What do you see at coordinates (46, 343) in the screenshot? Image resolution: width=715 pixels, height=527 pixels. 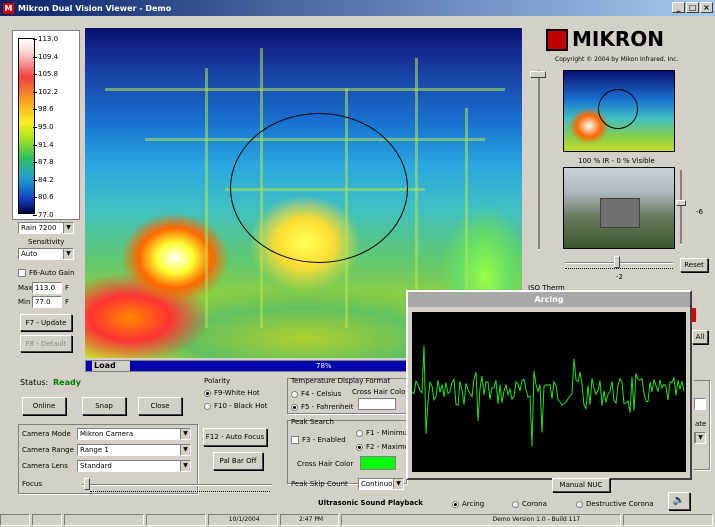 I see `default-button: F8 - Default` at bounding box center [46, 343].